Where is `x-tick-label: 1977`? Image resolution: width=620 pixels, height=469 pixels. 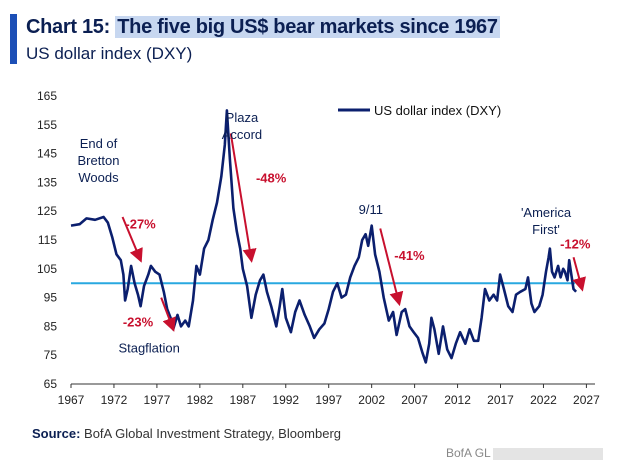 x-tick-label: 1977 is located at coordinates (157, 400).